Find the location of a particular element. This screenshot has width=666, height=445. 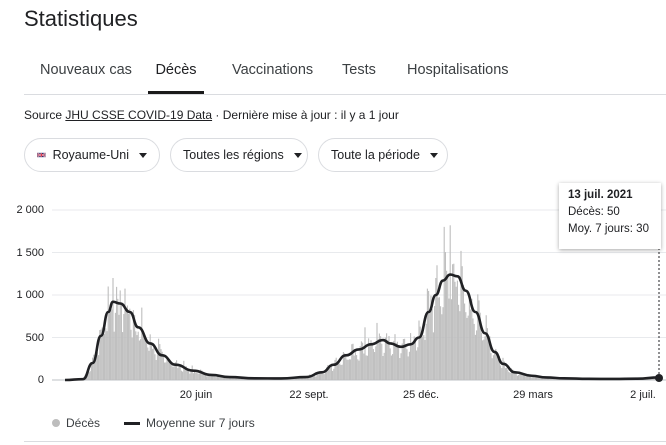

legend-line-label: Moyenne sur 7 jours is located at coordinates (200, 423).